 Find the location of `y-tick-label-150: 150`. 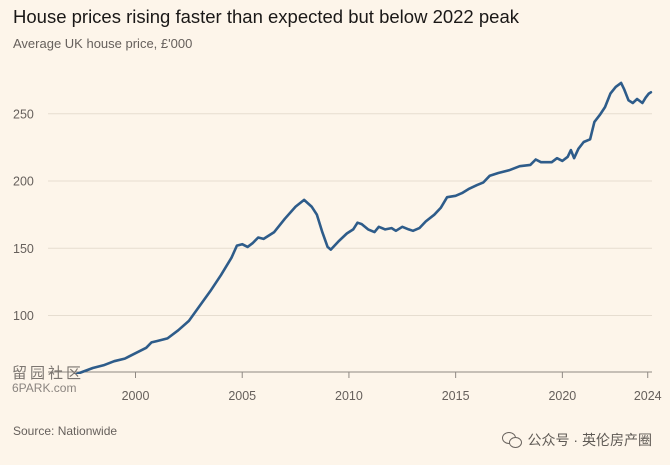

y-tick-label-150: 150 is located at coordinates (23, 249).